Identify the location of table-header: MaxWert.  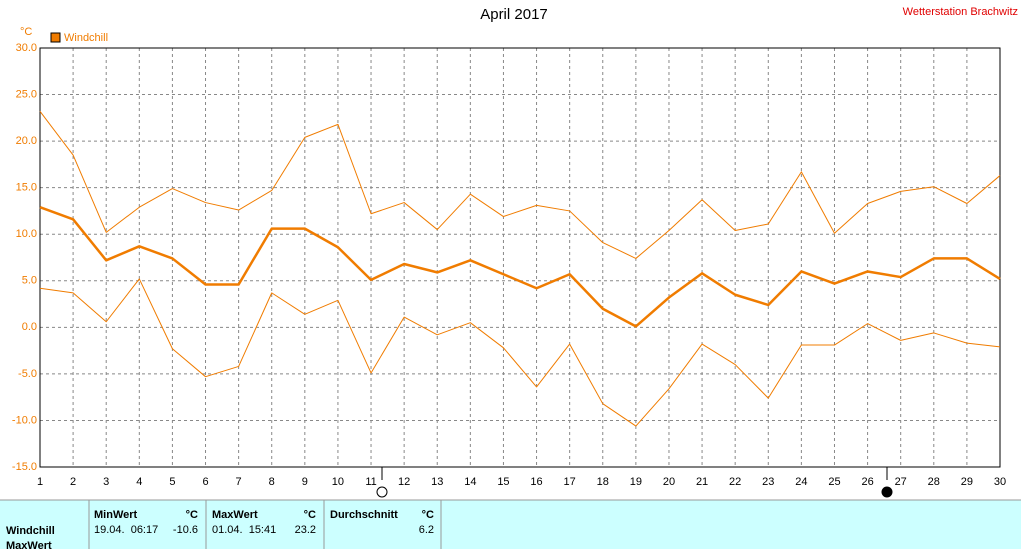
(235, 515).